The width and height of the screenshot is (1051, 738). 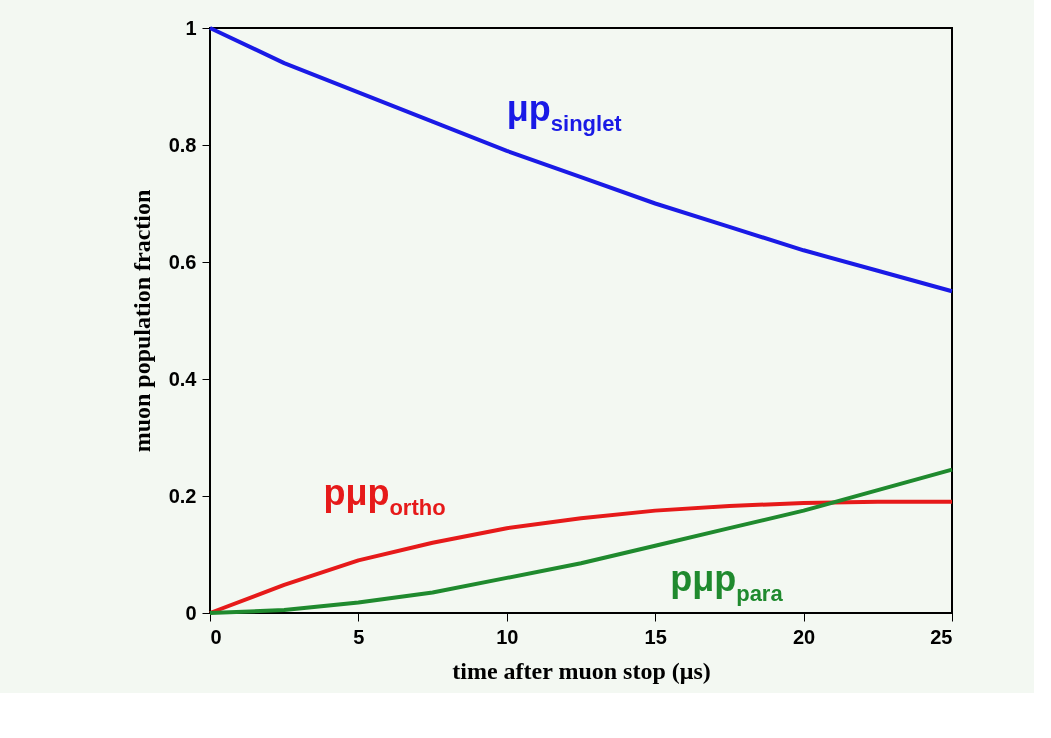 What do you see at coordinates (581, 670) in the screenshot?
I see `x-axis-title: time after muon stop (μs)` at bounding box center [581, 670].